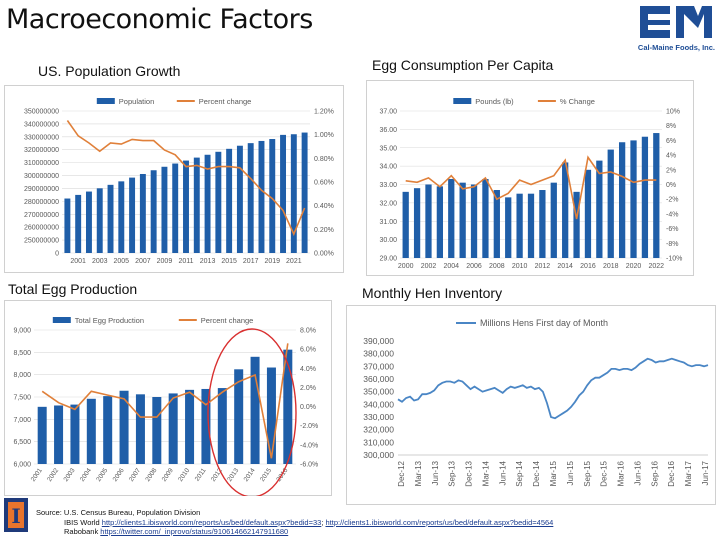  I want to click on percap-xtick-label: 2016, so click(588, 266).